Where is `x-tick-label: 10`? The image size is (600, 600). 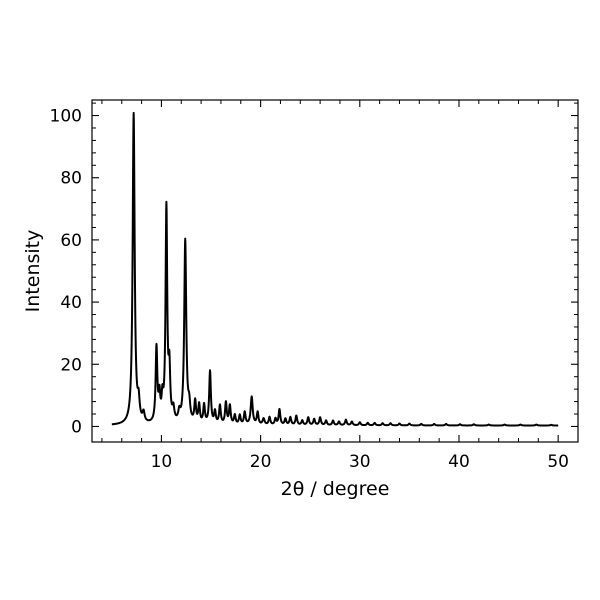
x-tick-label: 10 is located at coordinates (162, 462).